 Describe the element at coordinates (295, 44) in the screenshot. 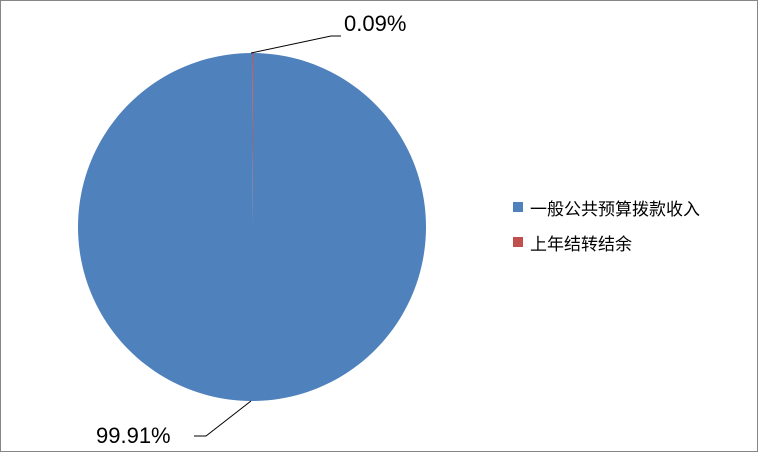

I see `leader-line-carryover` at that location.